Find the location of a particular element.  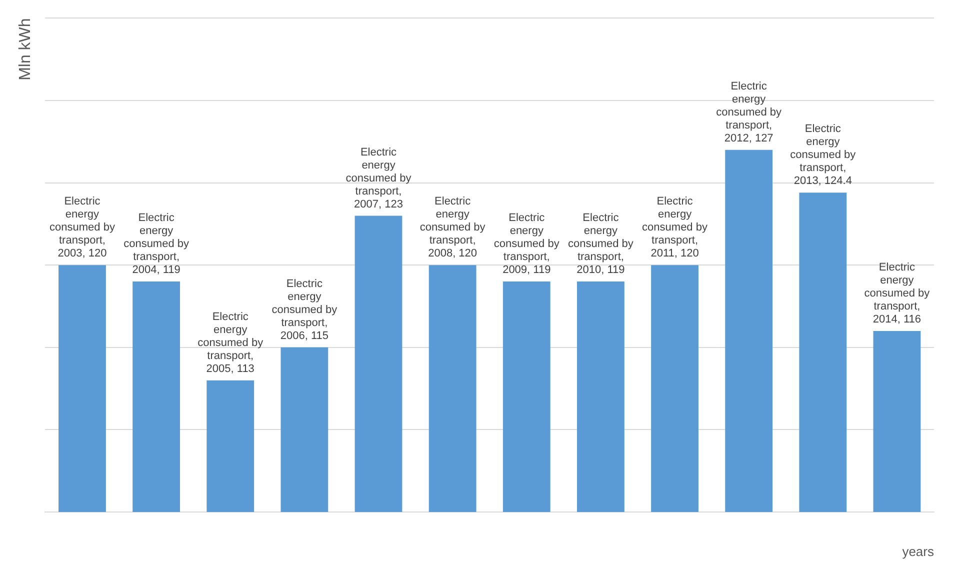

data-label: Electric energy consumed by transport, 2014, 116 is located at coordinates (897, 293).